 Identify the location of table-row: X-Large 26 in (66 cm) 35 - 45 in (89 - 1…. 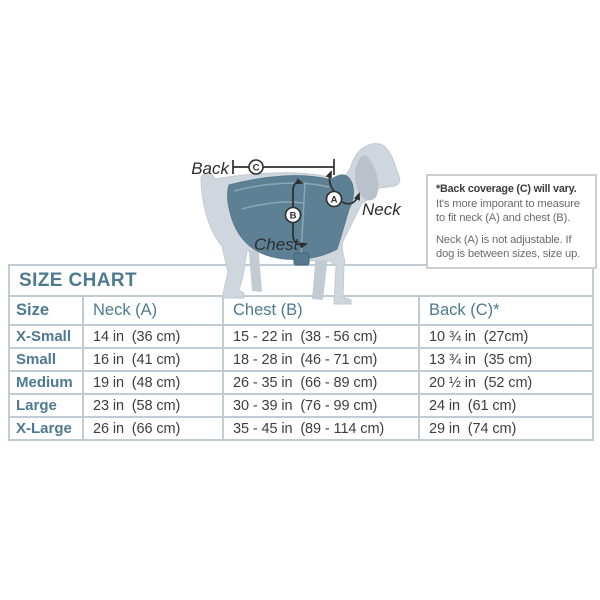
(301, 428).